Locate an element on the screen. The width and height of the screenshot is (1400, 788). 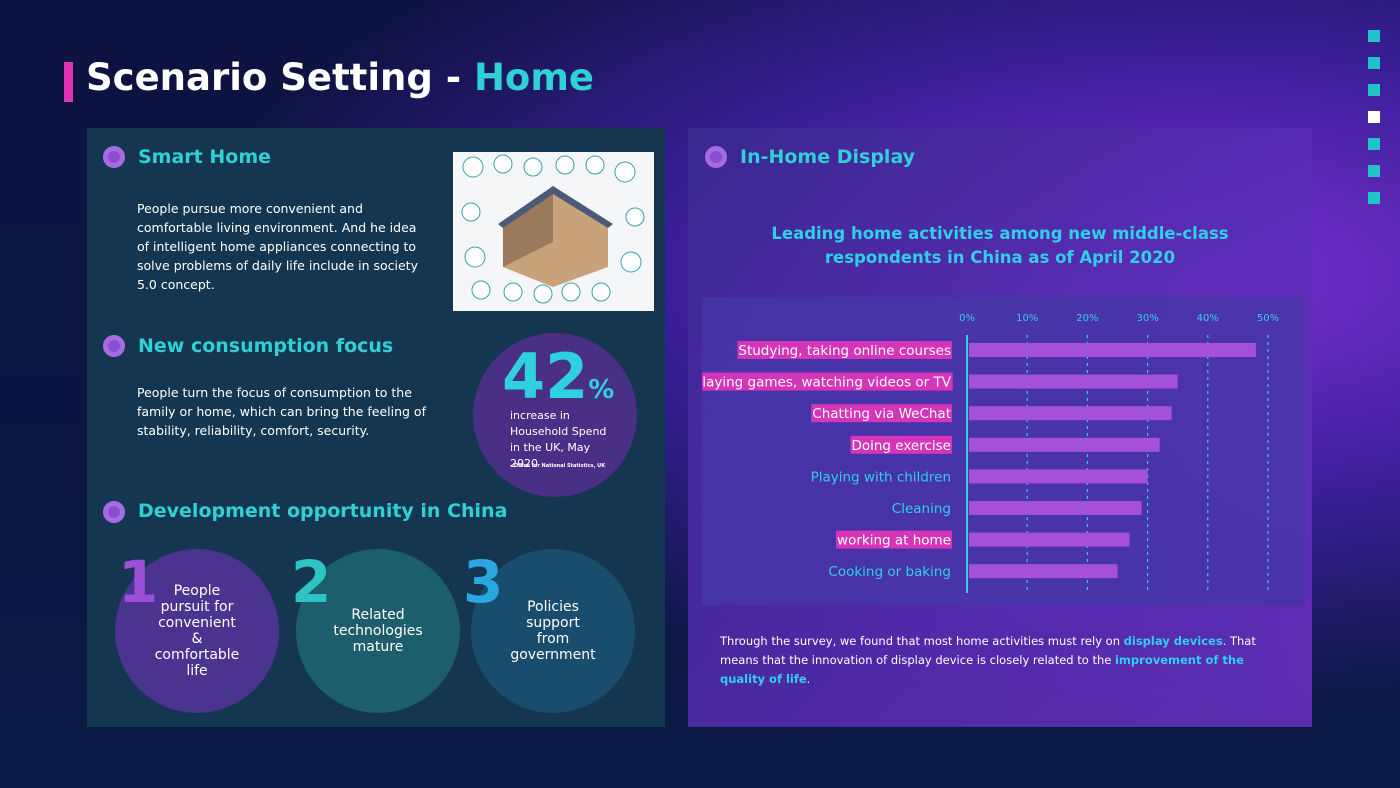
stat-number: 42% is located at coordinates (558, 376).